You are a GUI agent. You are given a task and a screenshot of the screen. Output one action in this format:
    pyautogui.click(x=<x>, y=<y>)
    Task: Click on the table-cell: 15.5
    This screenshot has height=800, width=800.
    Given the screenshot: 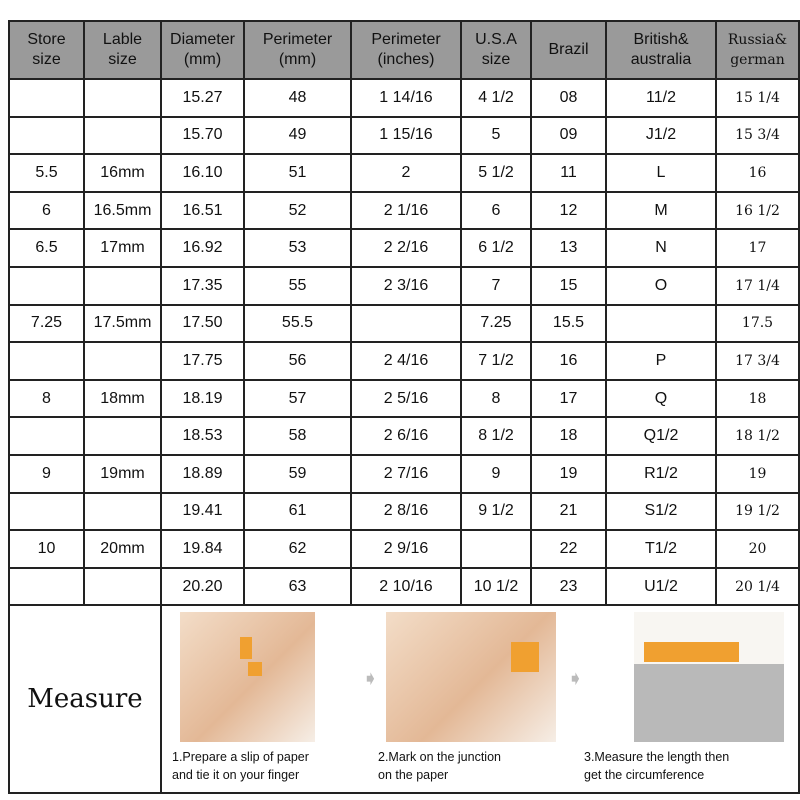 What is the action you would take?
    pyautogui.click(x=568, y=323)
    